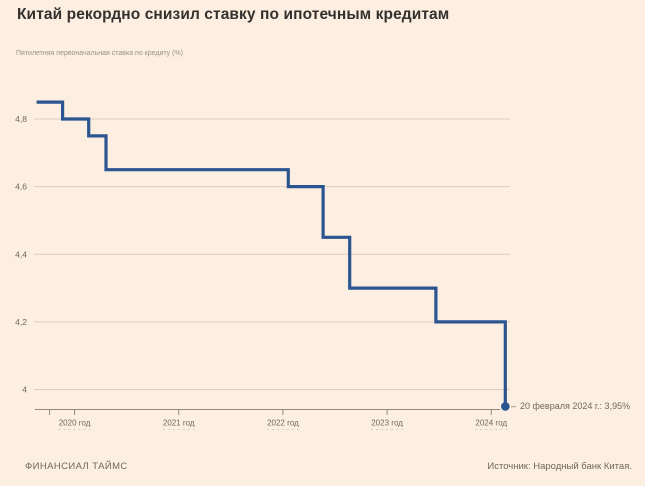  I want to click on source-credit: Источник: Народный банк Китая., so click(559, 466).